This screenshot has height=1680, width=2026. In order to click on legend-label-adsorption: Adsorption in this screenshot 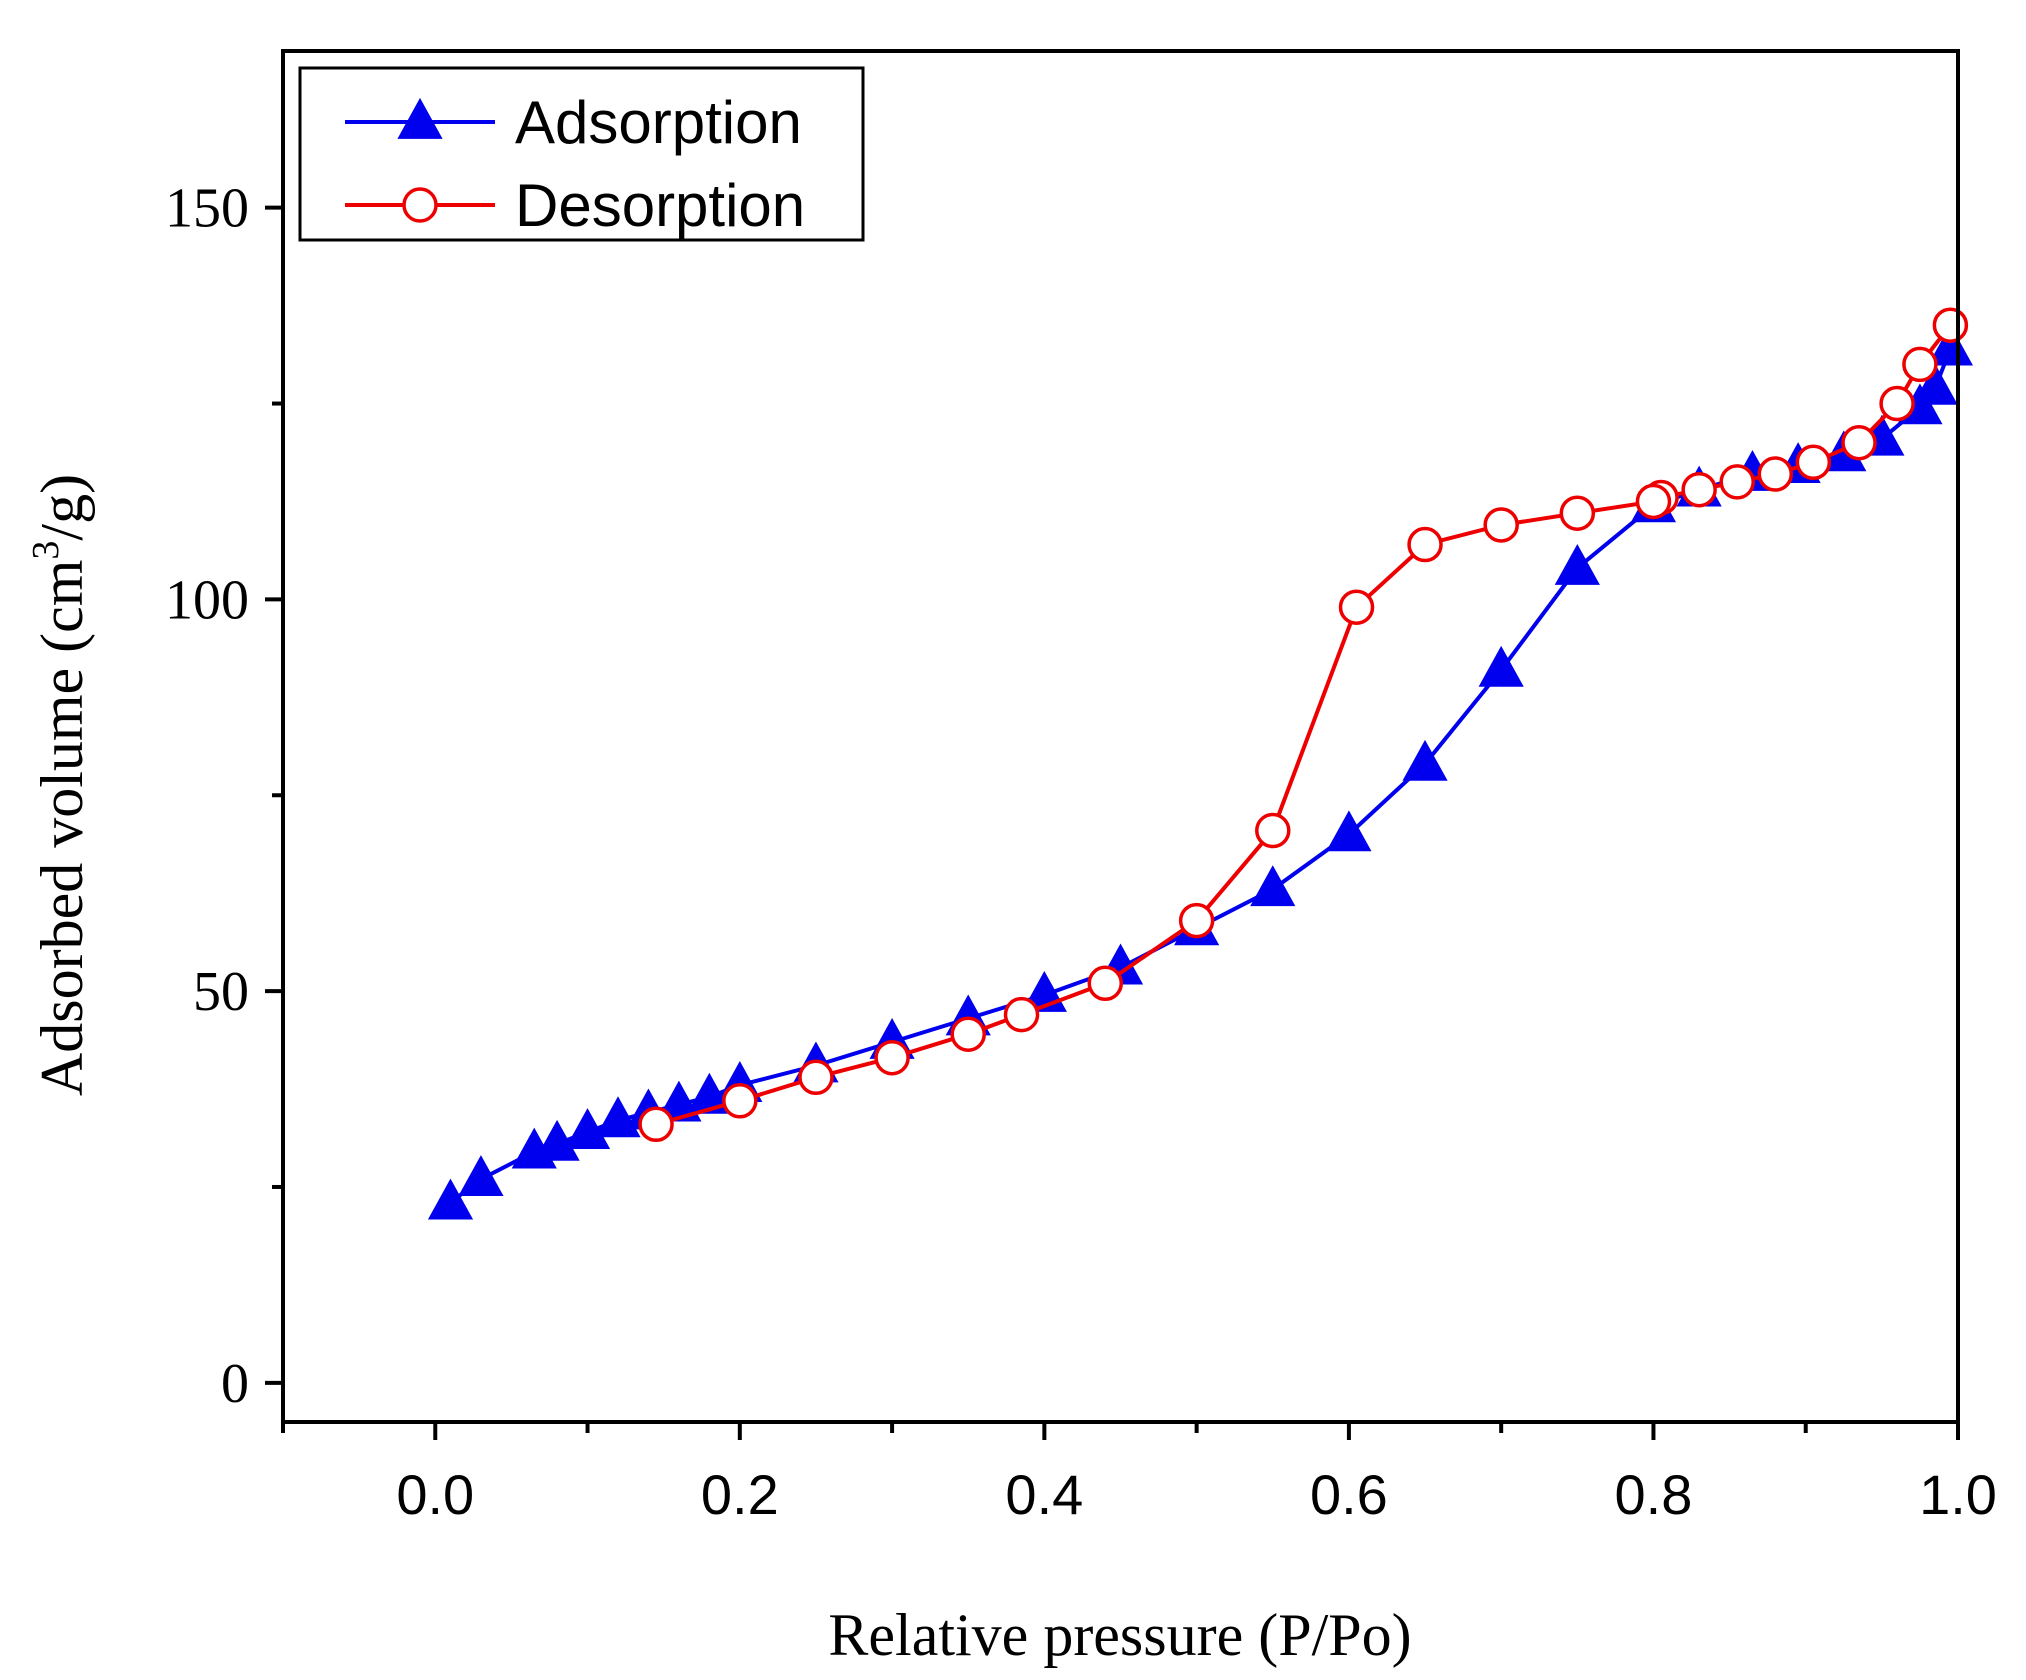, I will do `click(658, 122)`.